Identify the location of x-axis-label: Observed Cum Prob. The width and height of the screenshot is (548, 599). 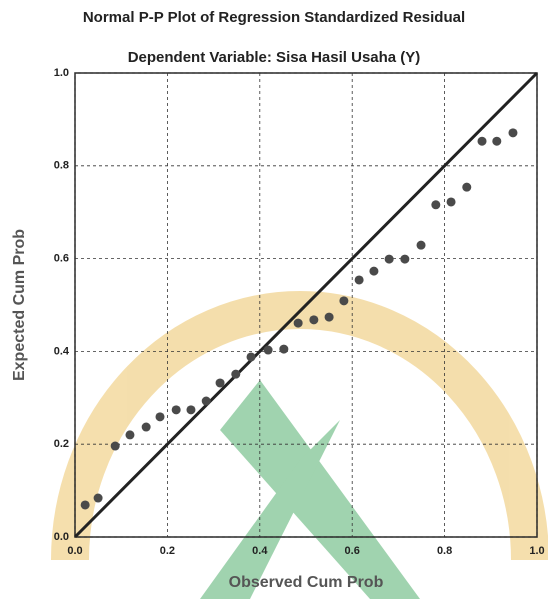
(306, 582).